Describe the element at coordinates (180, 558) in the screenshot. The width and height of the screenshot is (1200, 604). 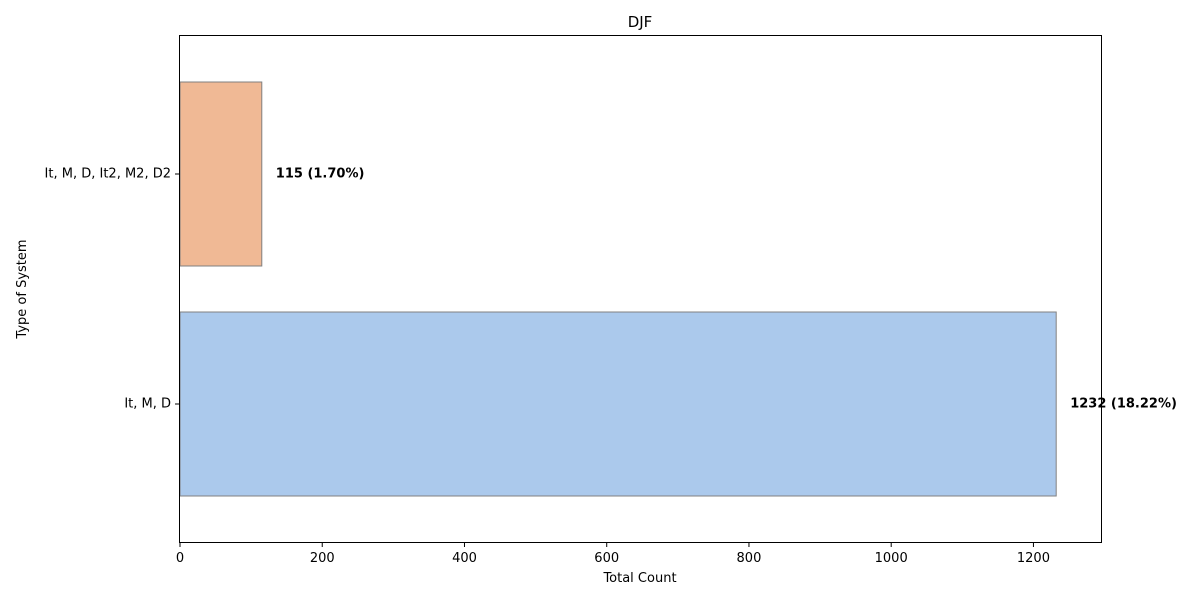
I see `x-tick-label-0: 0` at that location.